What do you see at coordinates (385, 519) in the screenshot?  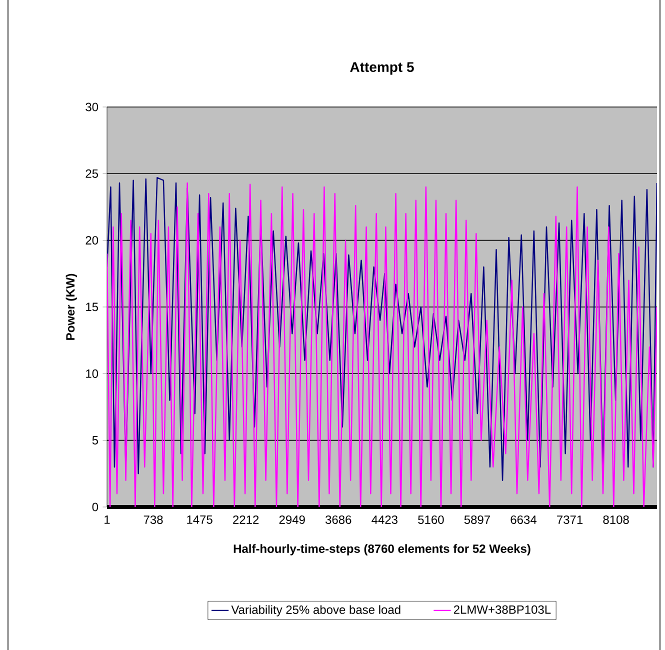 I see `x-tick-label: 4423` at bounding box center [385, 519].